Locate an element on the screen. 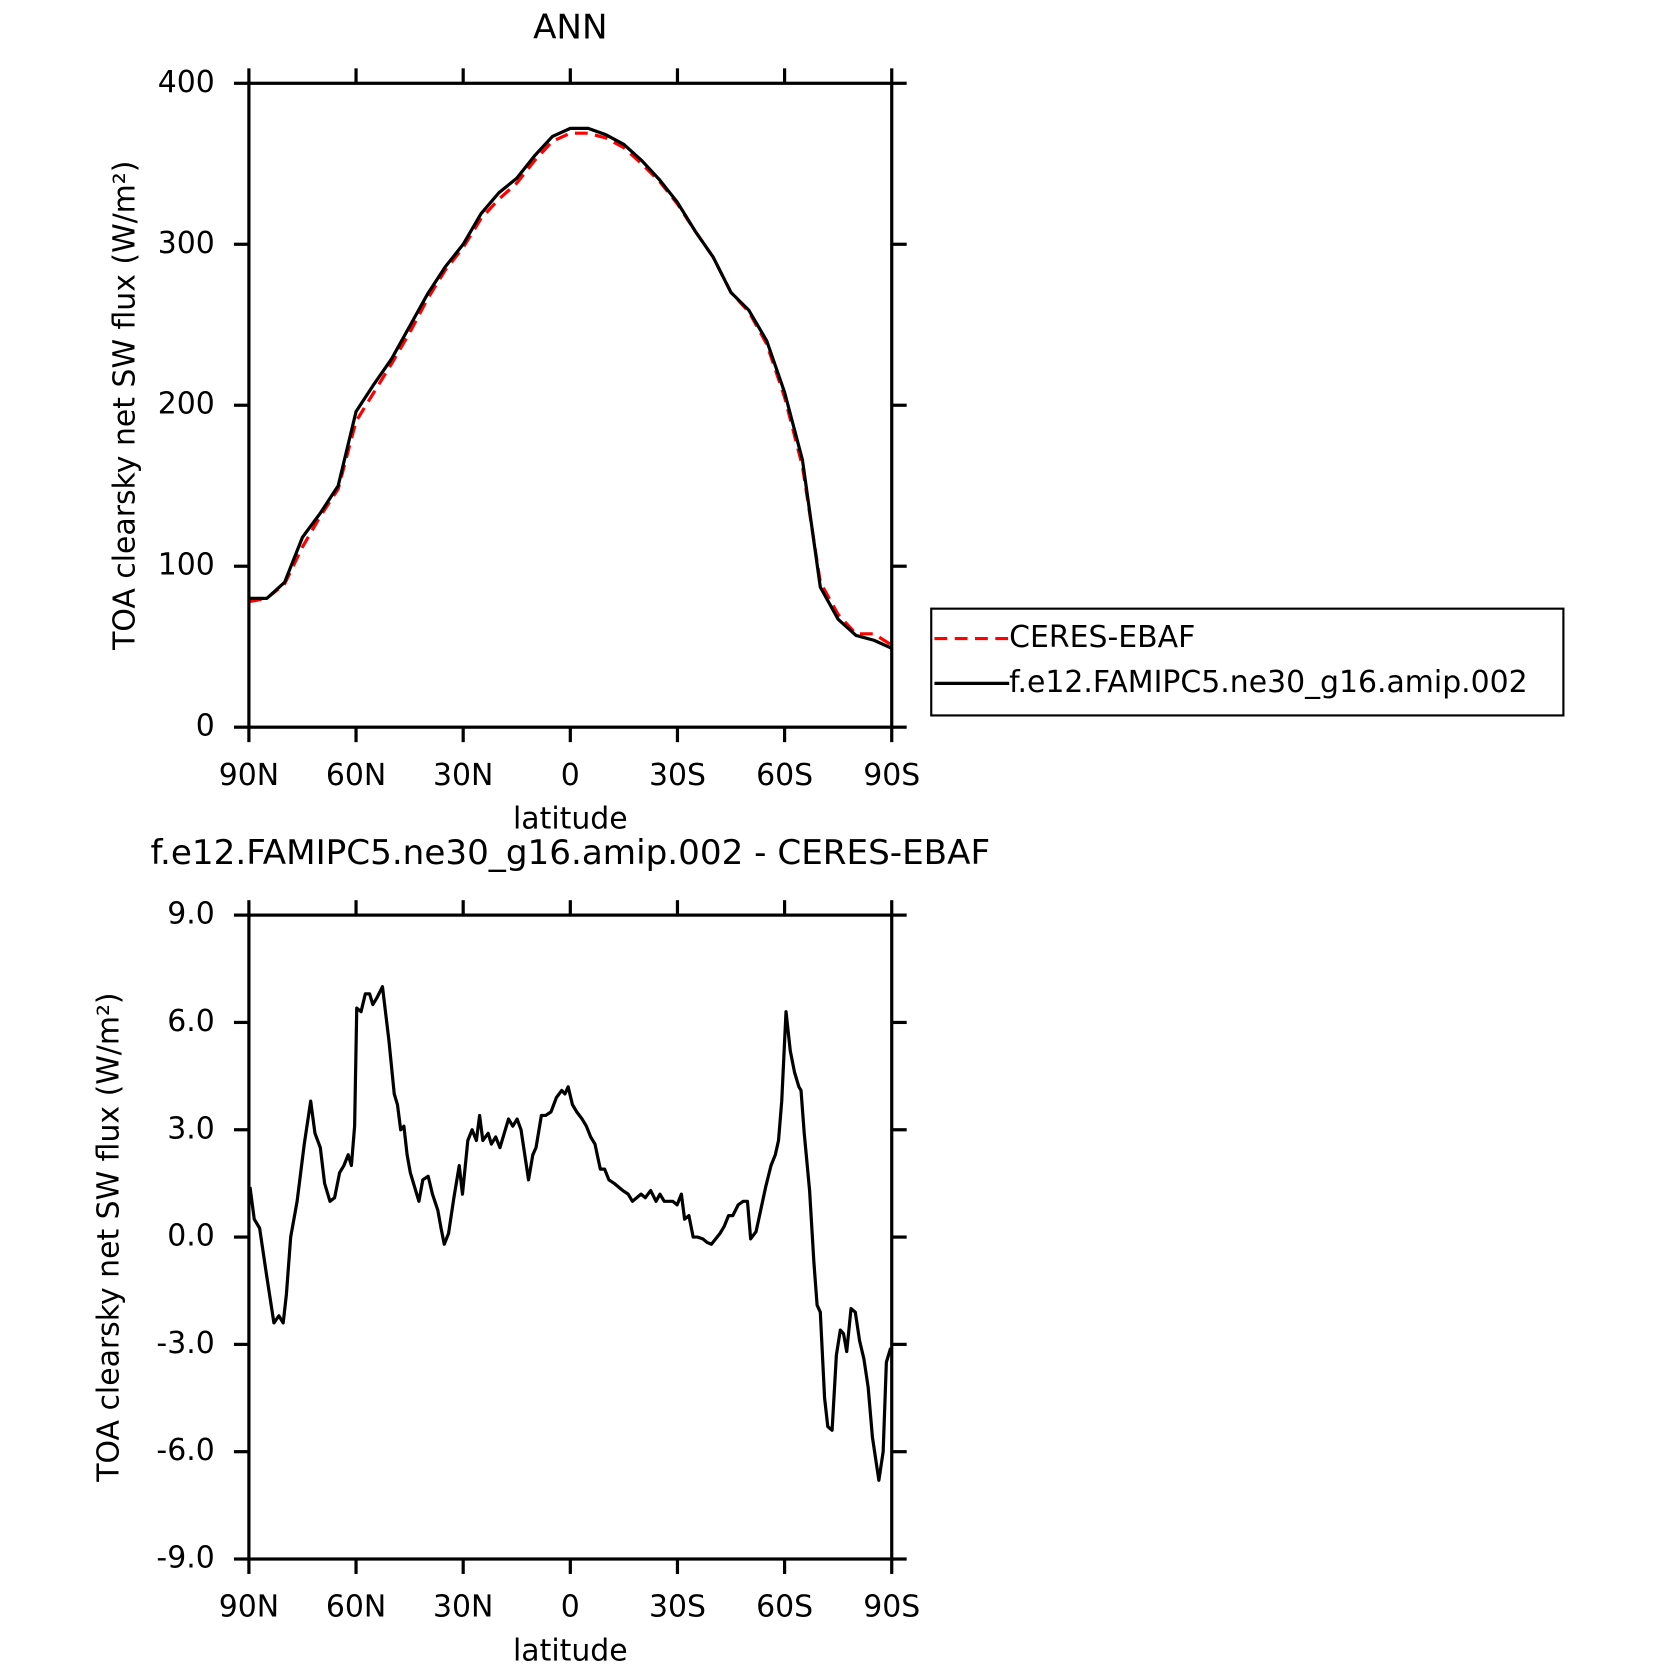 This screenshot has height=1669, width=1666. y-tick-label: 300 is located at coordinates (186, 243).